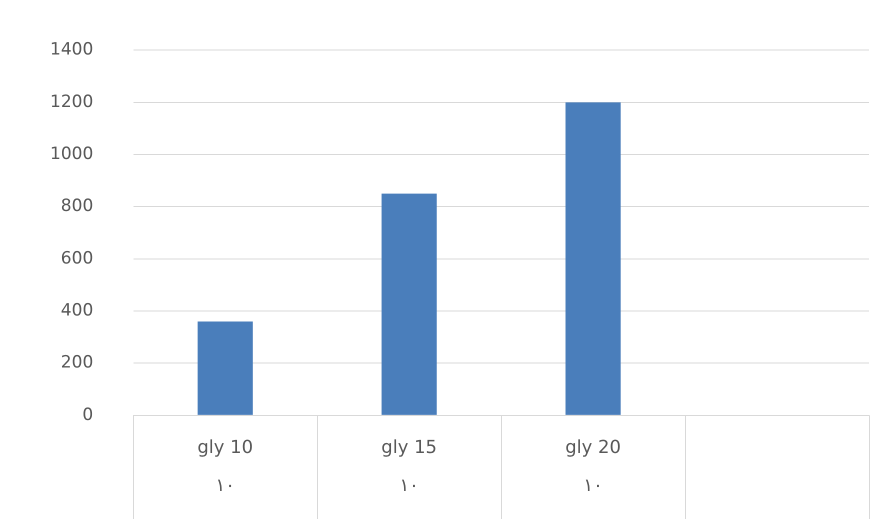  Describe the element at coordinates (72, 154) in the screenshot. I see `y-tick-label: 1000` at that location.